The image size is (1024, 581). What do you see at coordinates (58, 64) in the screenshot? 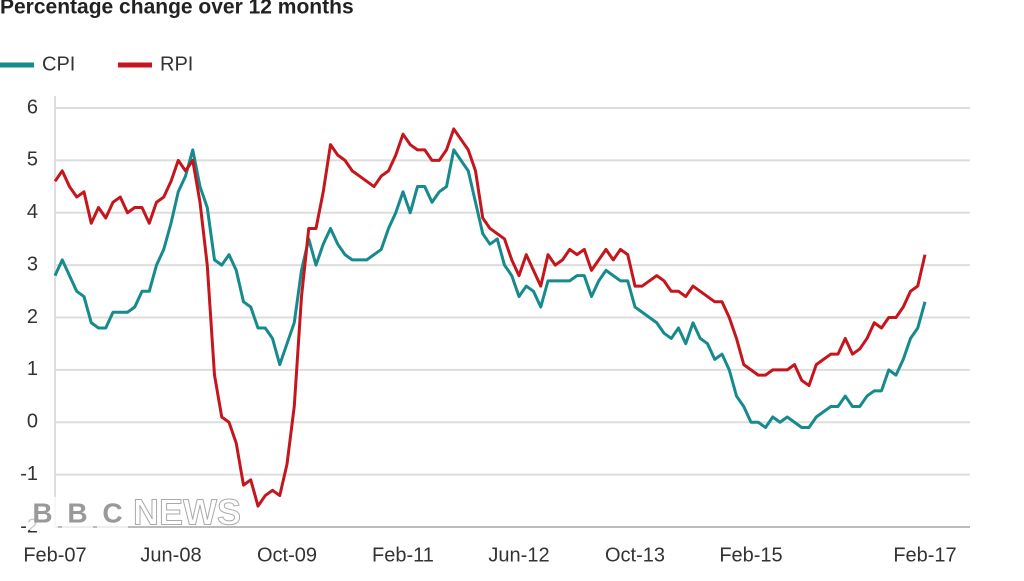
I see `legend-label: CPI` at bounding box center [58, 64].